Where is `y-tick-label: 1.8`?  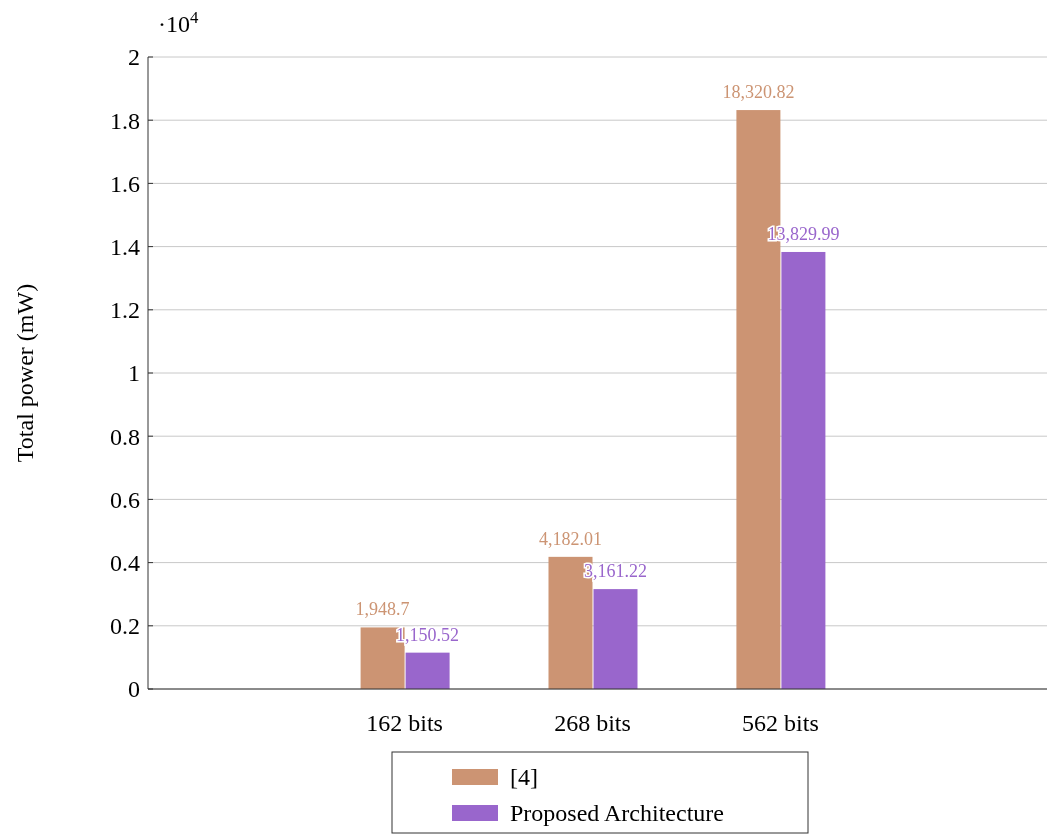
y-tick-label: 1.8 is located at coordinates (125, 120).